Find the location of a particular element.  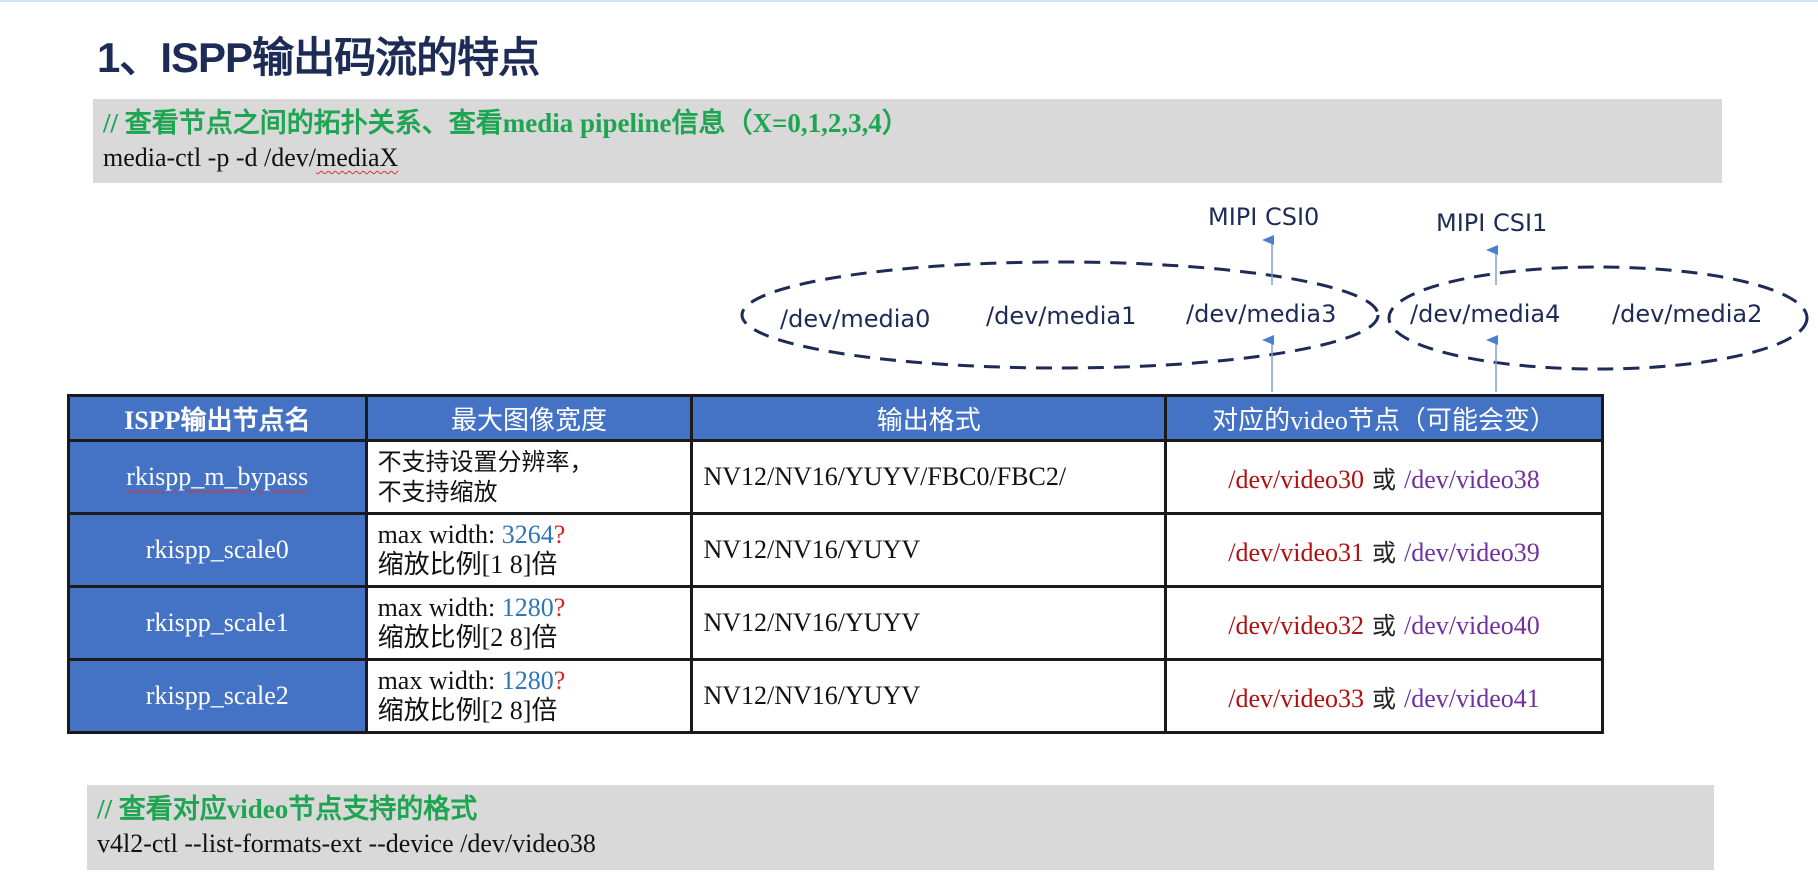

scale-note: 缩放比例[1 8]倍 is located at coordinates (467, 564).